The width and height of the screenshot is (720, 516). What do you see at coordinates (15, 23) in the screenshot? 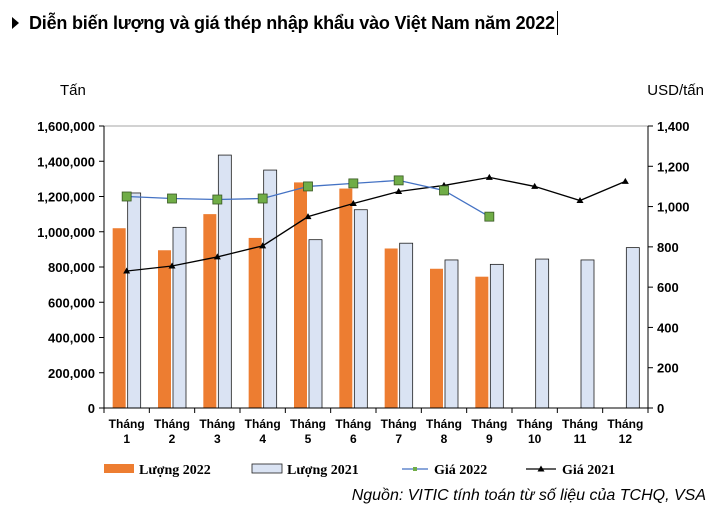
I see `bullet-arrow-icon` at bounding box center [15, 23].